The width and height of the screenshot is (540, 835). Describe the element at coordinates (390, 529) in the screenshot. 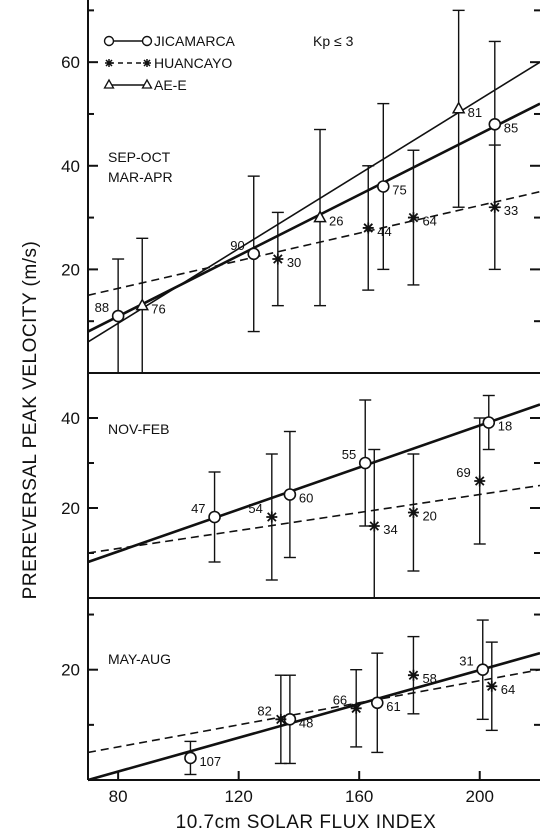

I see `data-label: 34` at that location.